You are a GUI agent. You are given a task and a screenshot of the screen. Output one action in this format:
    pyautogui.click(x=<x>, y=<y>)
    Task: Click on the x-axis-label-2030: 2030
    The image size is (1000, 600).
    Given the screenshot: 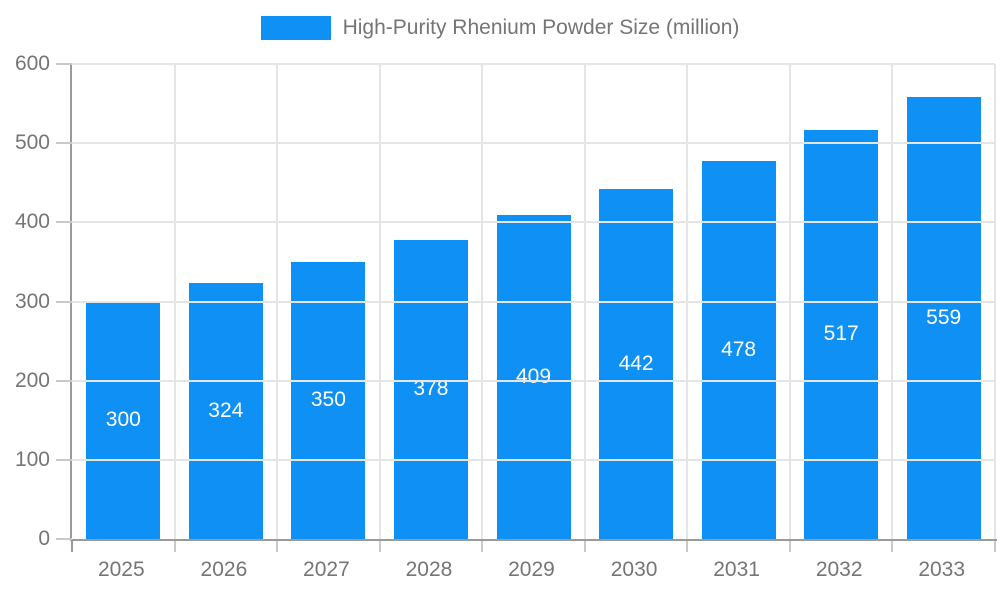 What is the action you would take?
    pyautogui.click(x=634, y=569)
    